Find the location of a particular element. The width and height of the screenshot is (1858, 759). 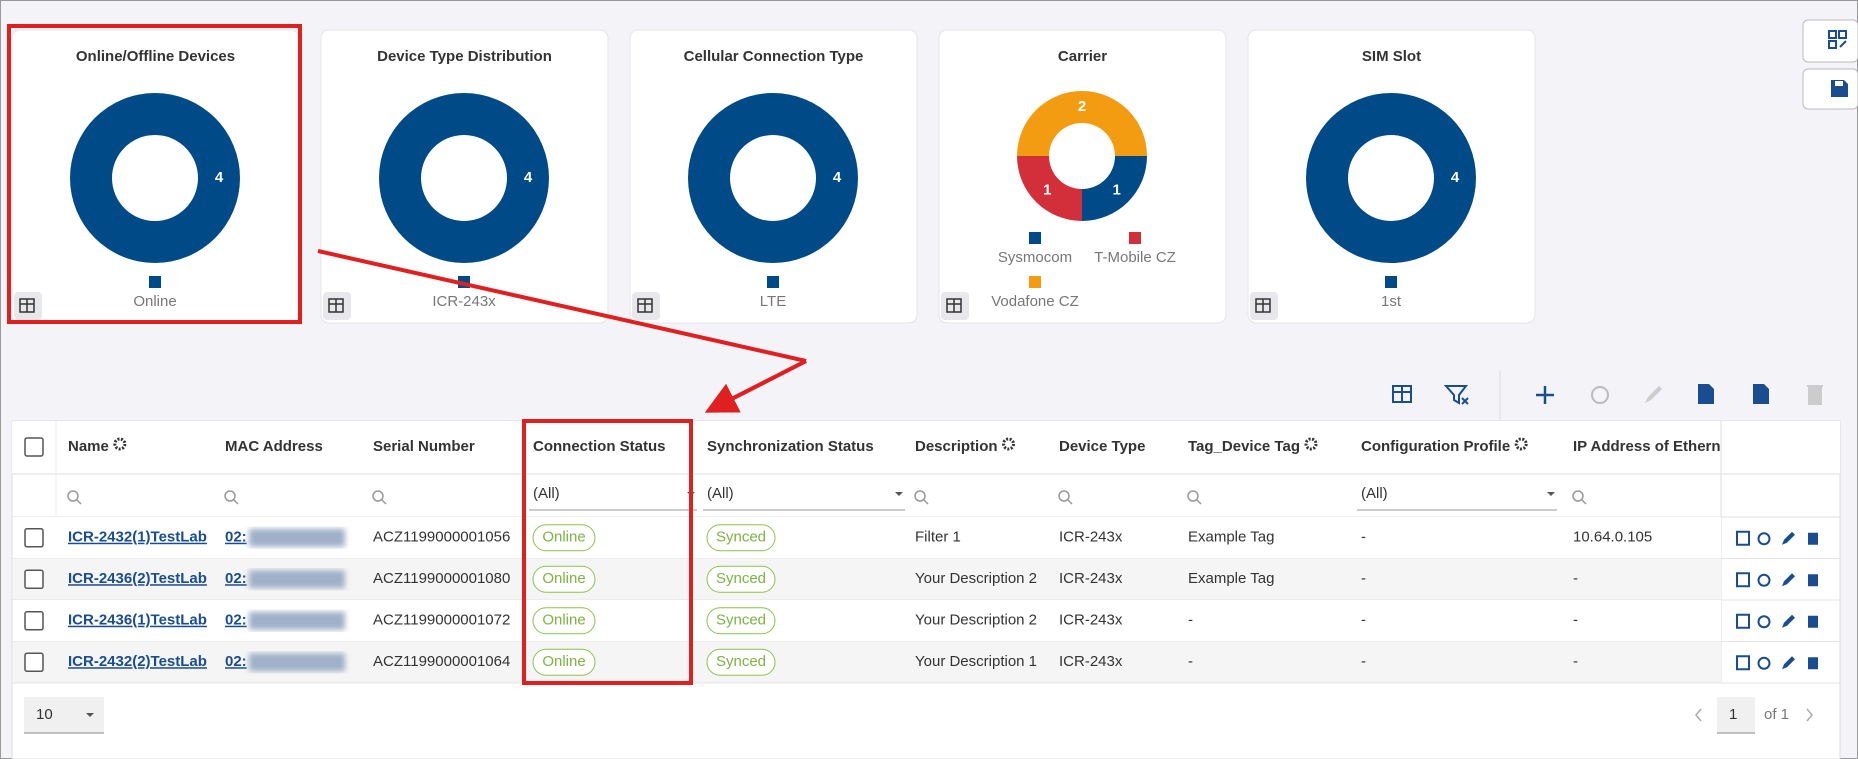

device-name-link: ICR-2436(1)TestLab is located at coordinates (137, 620).